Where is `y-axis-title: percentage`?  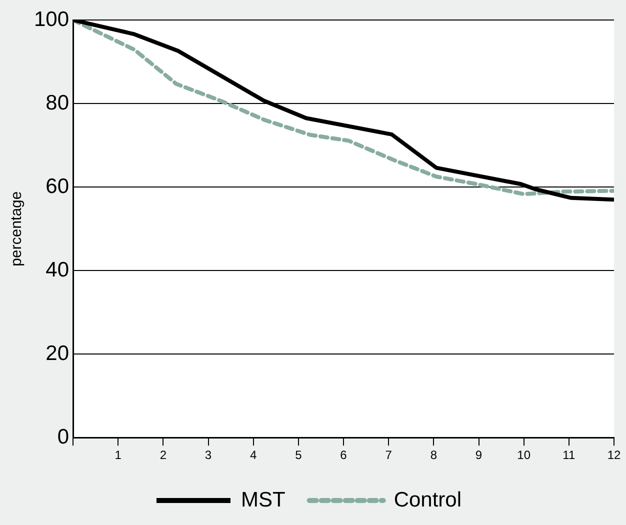
y-axis-title: percentage is located at coordinates (17, 228).